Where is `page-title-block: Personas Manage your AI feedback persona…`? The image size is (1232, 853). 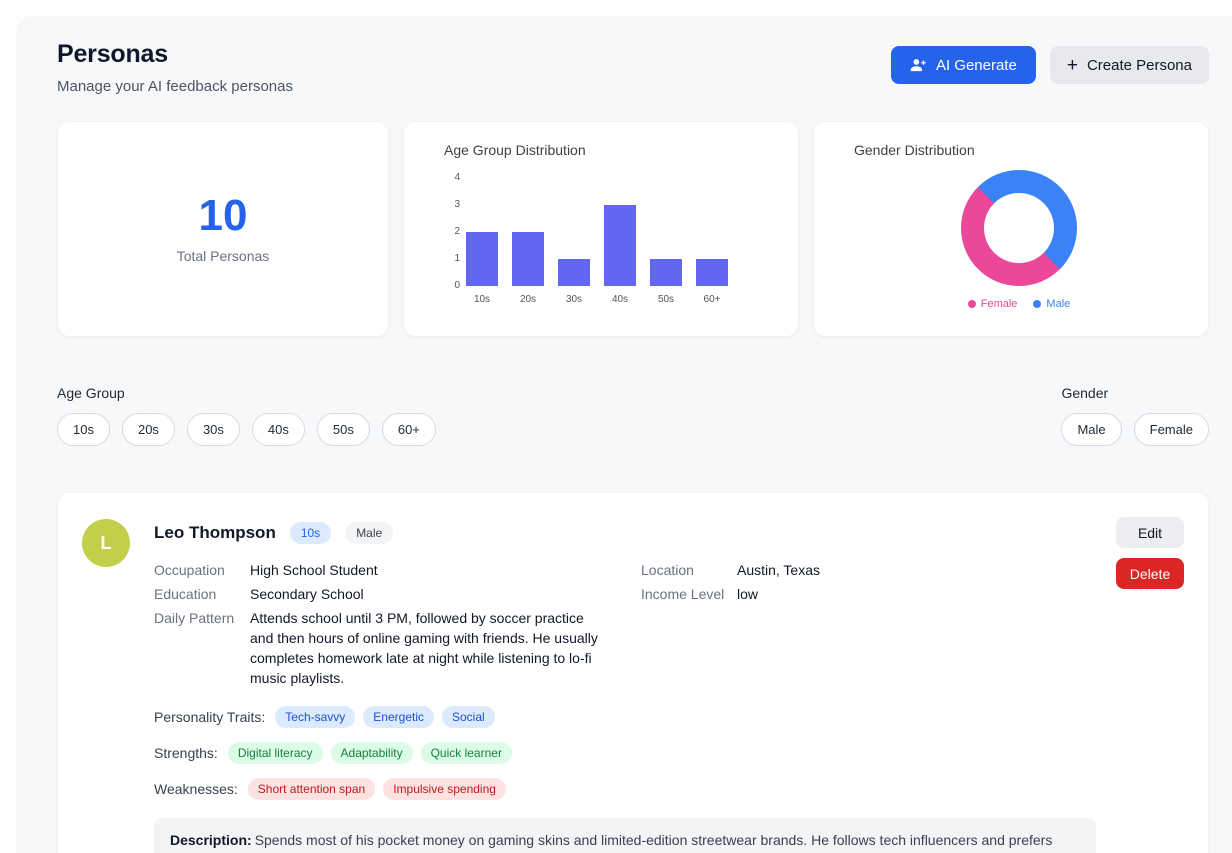
page-title-block: Personas Manage your AI feedback persona… is located at coordinates (175, 67).